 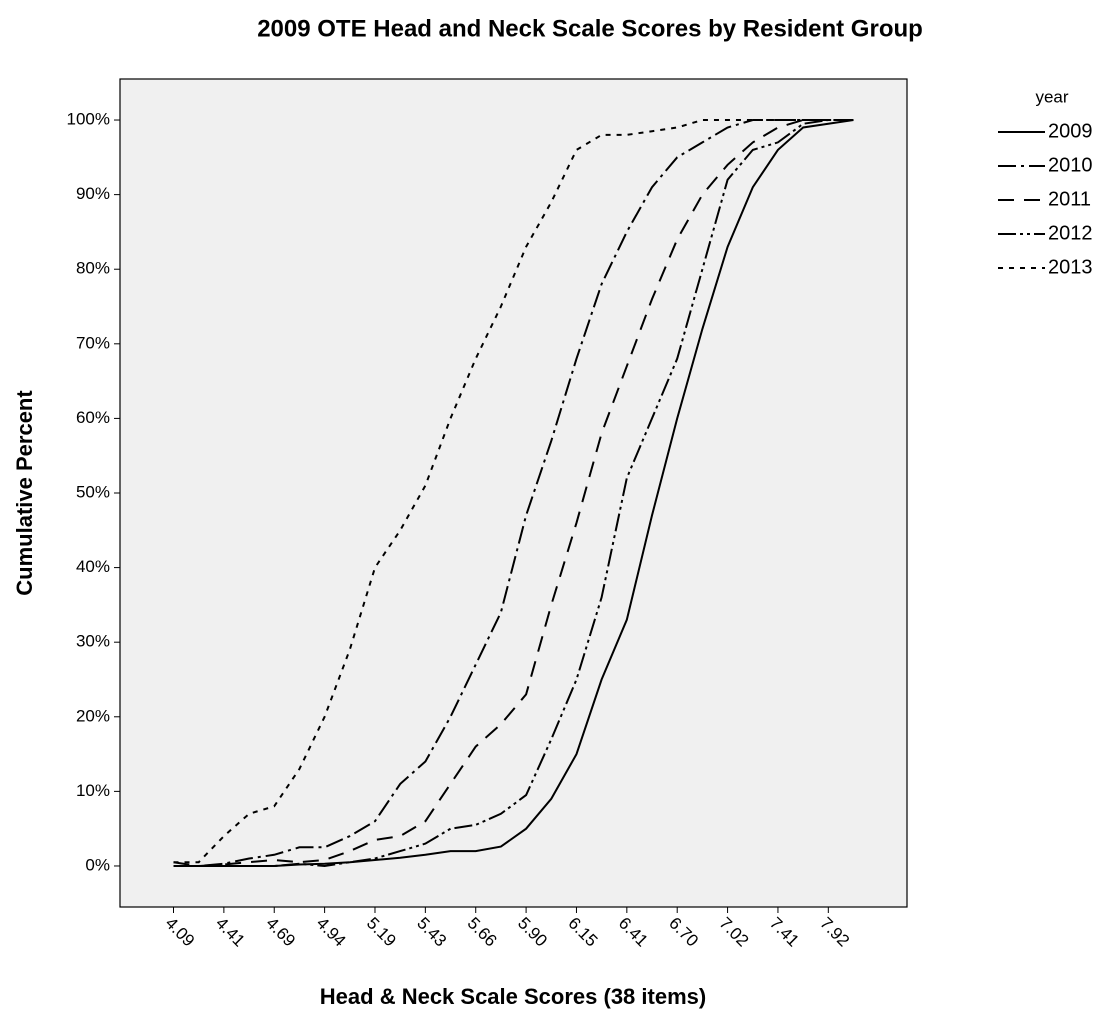 What do you see at coordinates (1070, 267) in the screenshot?
I see `legend-label: 2013` at bounding box center [1070, 267].